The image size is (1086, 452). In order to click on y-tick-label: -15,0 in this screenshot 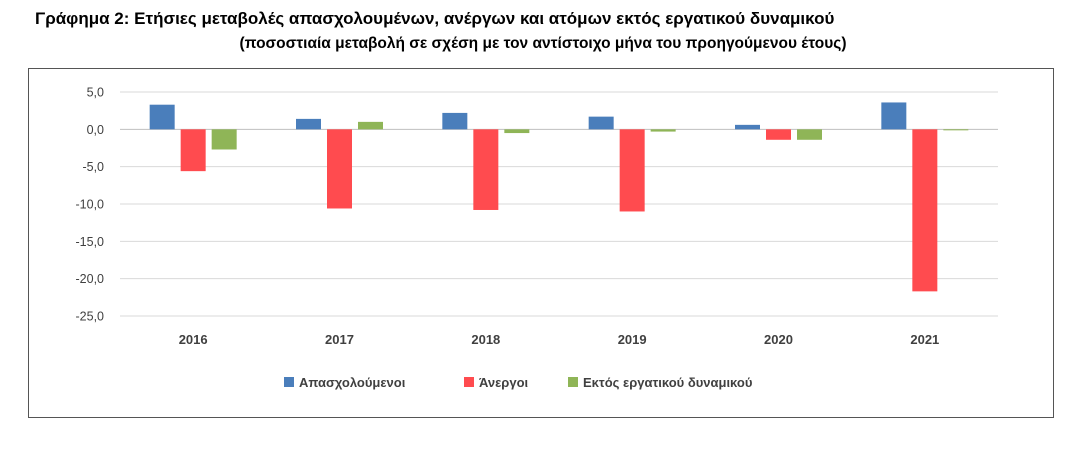, I will do `click(90, 242)`.